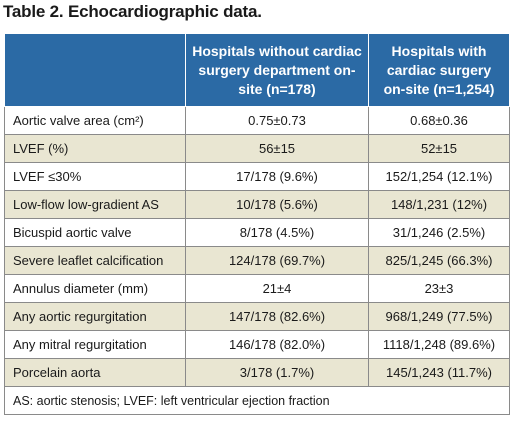  Describe the element at coordinates (439, 232) in the screenshot. I see `cell-with-surgery: 31/1,246 (2.5%)` at that location.